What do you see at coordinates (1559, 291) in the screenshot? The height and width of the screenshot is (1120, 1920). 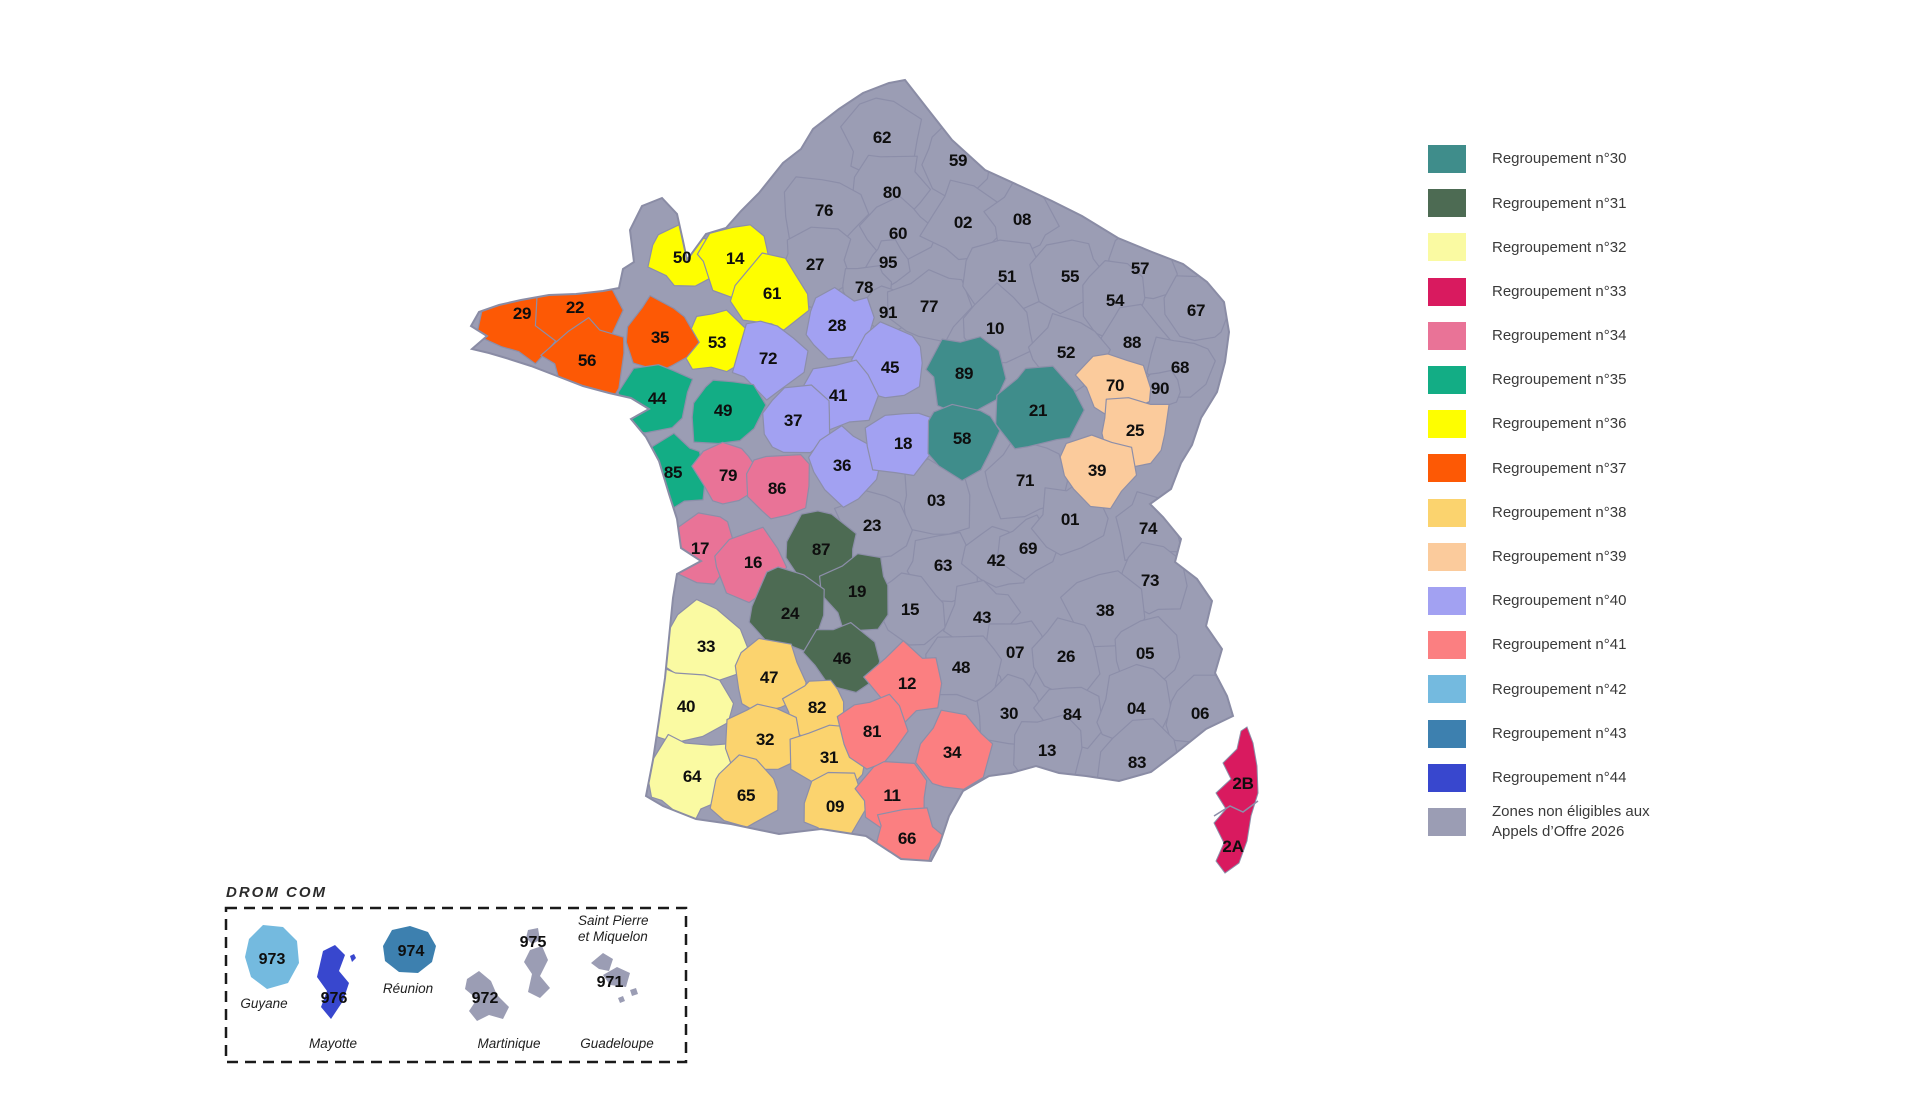 I see `legend-label: Regroupement n°33` at bounding box center [1559, 291].